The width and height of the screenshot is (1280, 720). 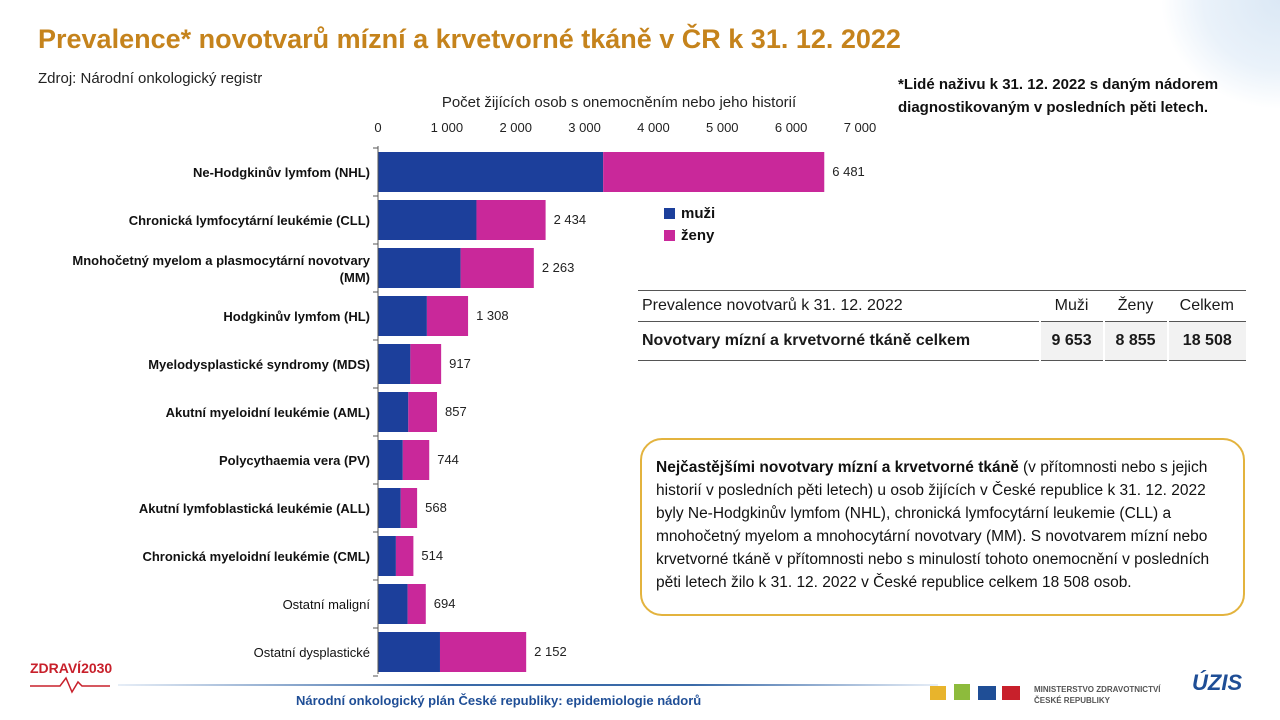 I want to click on bar-total-label: 568, so click(x=436, y=507).